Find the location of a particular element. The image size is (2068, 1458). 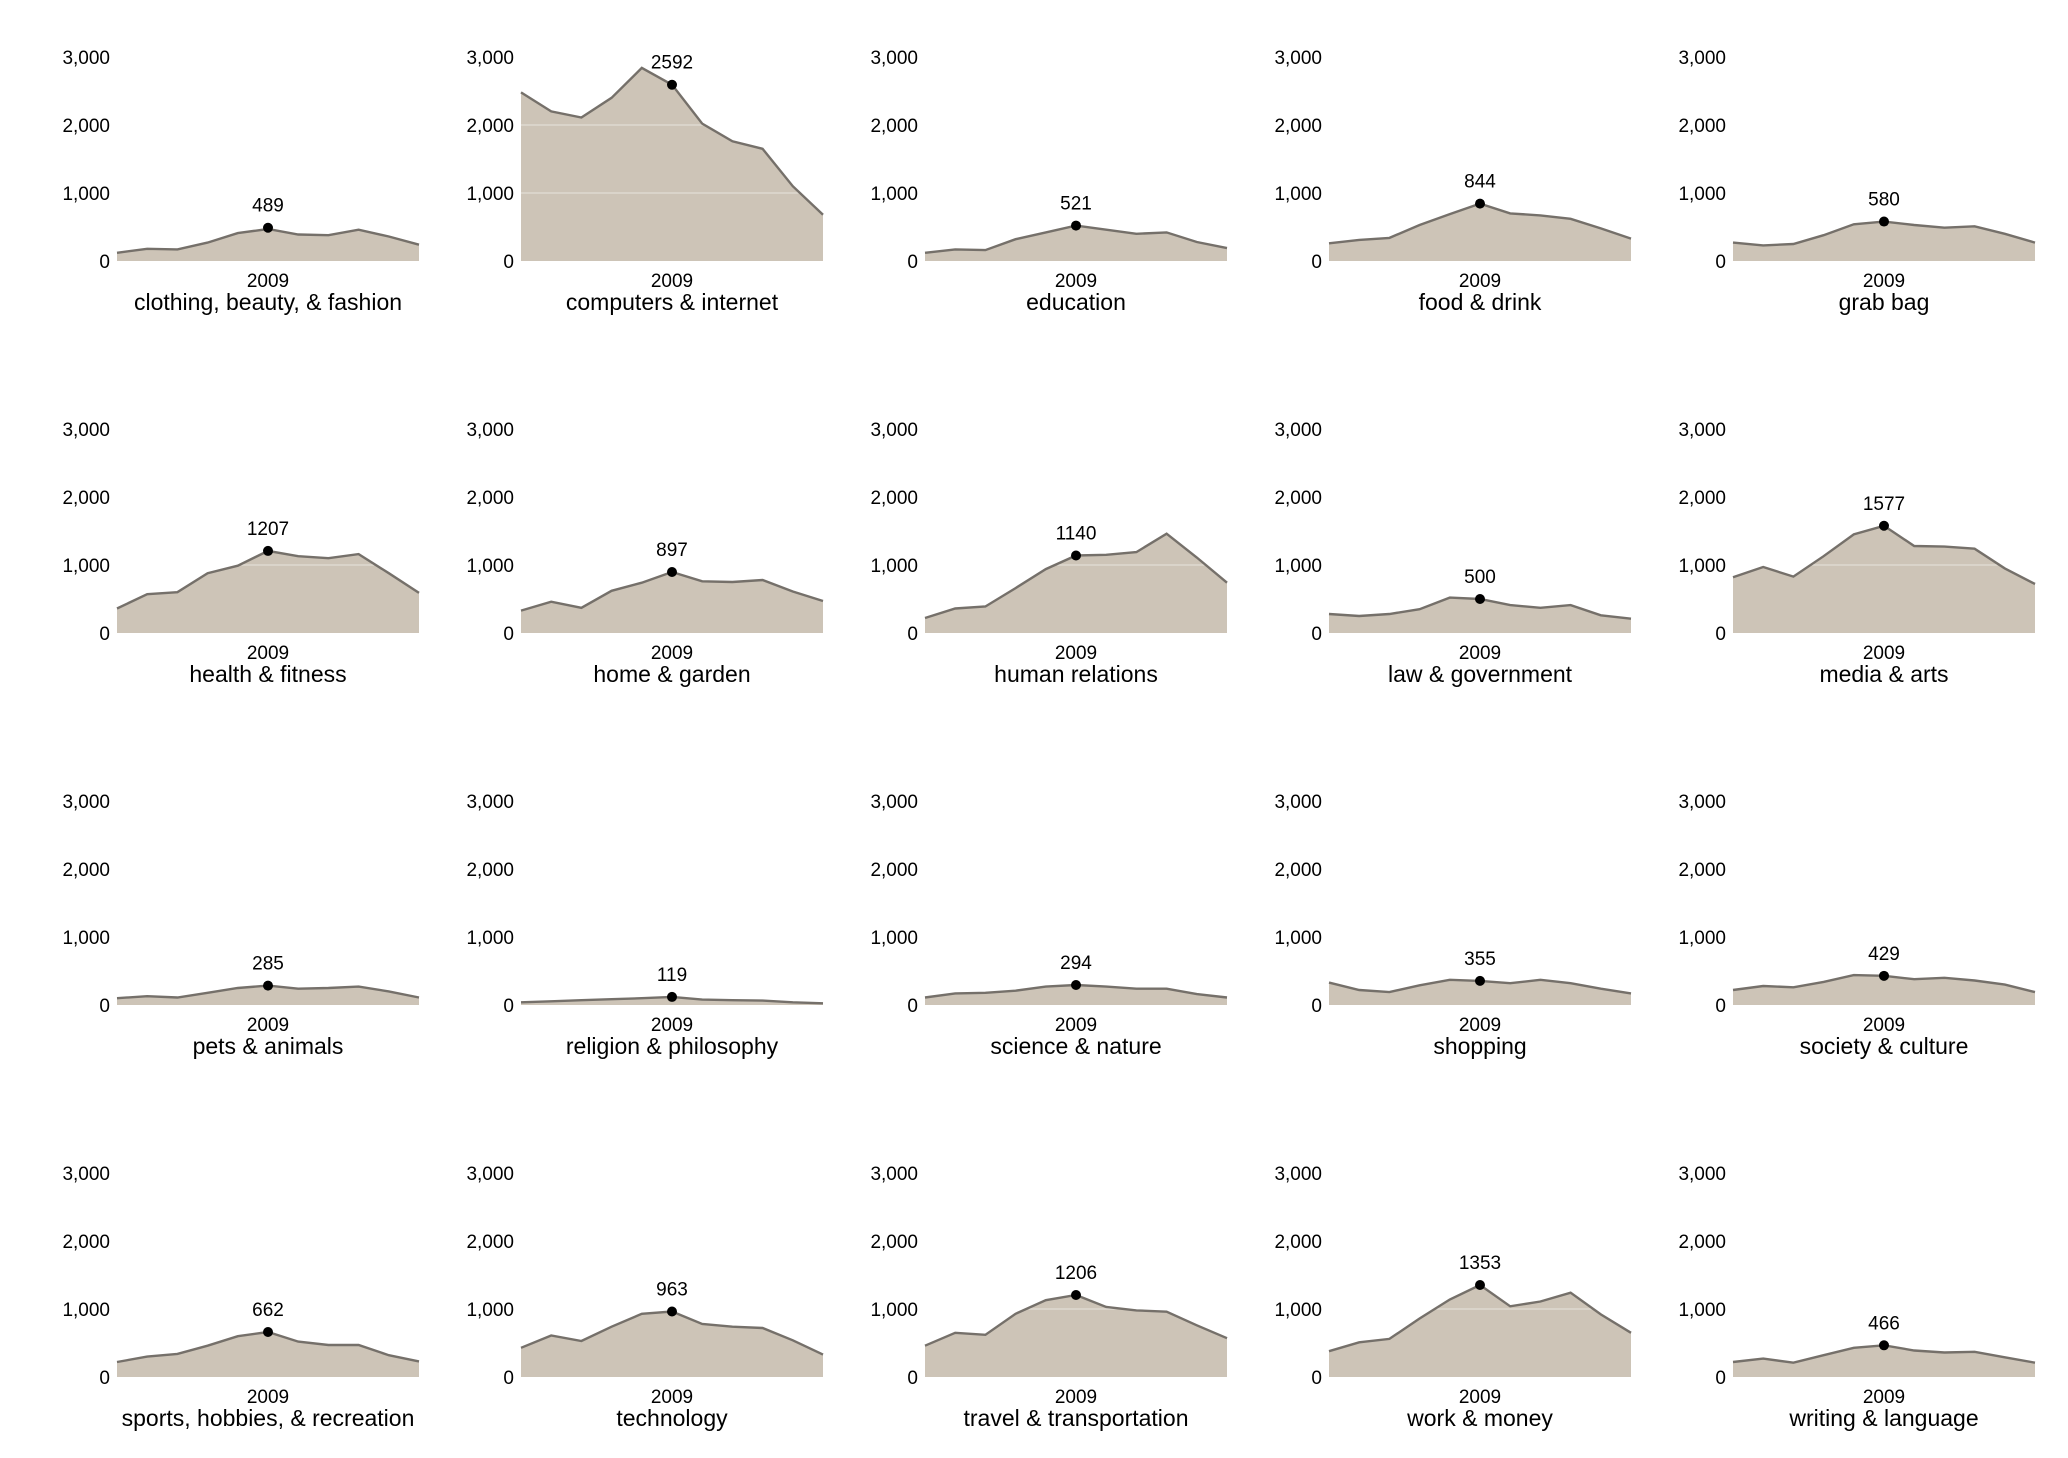

highlight-value-label: 500 is located at coordinates (1480, 577).